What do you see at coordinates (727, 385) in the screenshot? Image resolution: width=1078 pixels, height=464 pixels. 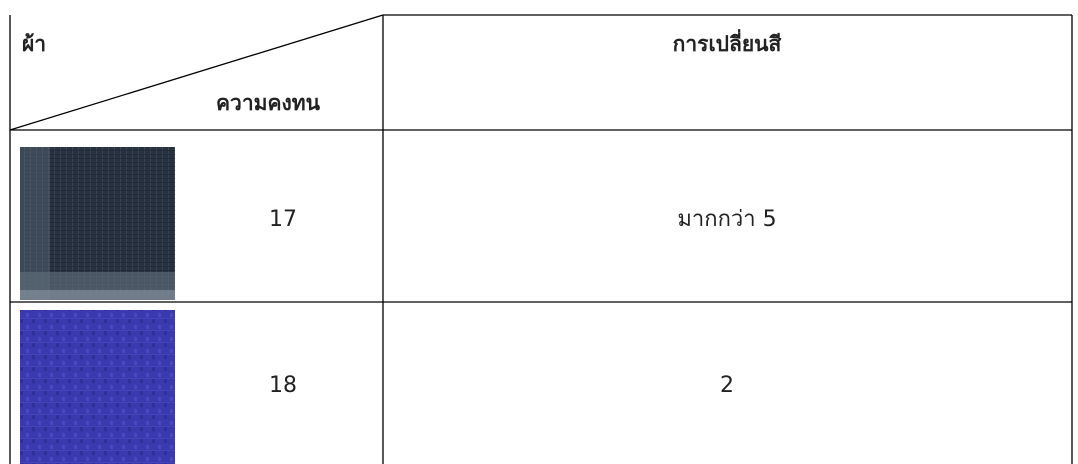 I see `color-change-value: 2` at bounding box center [727, 385].